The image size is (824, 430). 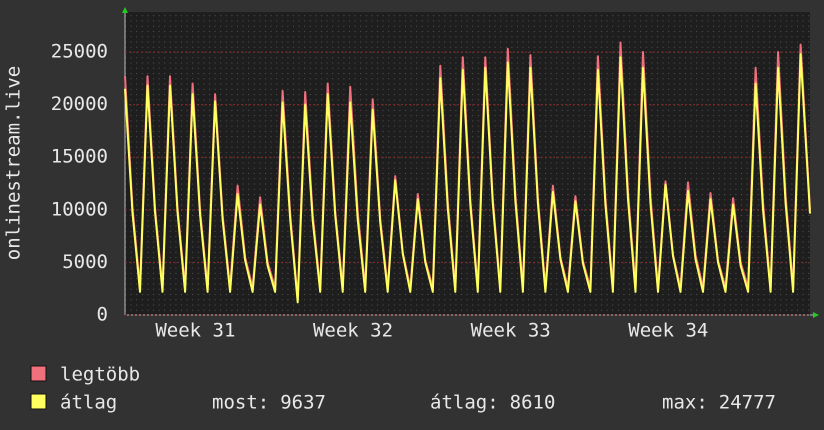 I want to click on stat-value: 8610, so click(x=533, y=403).